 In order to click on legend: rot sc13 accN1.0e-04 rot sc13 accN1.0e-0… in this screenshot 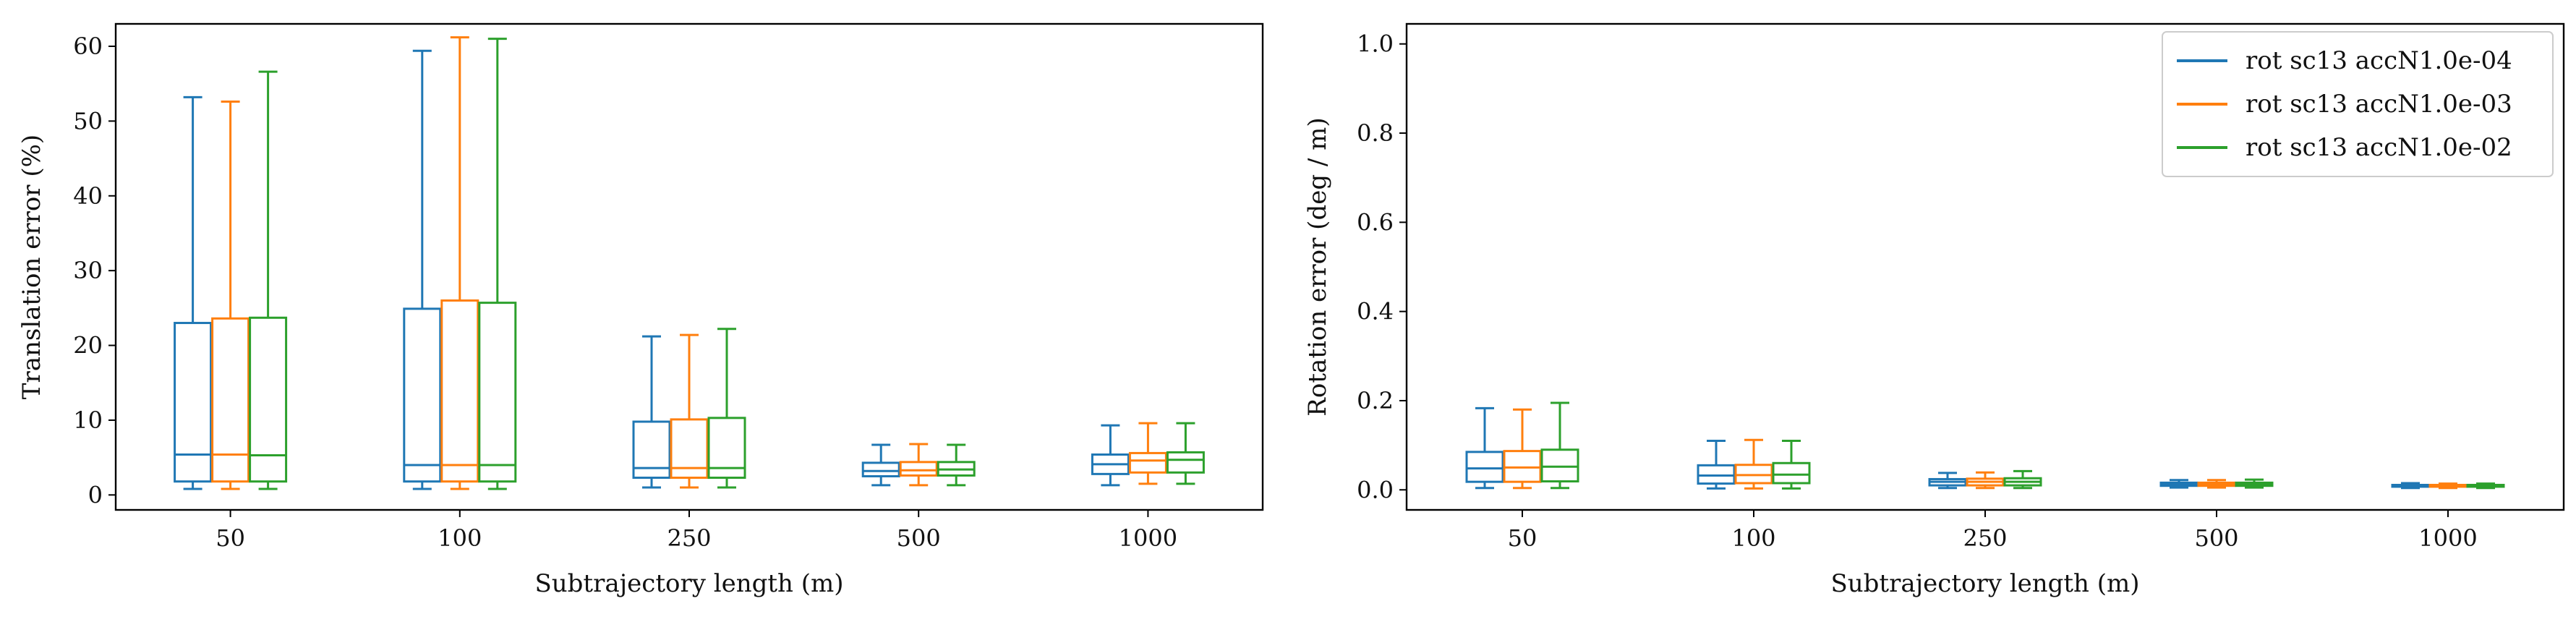, I will do `click(2358, 104)`.